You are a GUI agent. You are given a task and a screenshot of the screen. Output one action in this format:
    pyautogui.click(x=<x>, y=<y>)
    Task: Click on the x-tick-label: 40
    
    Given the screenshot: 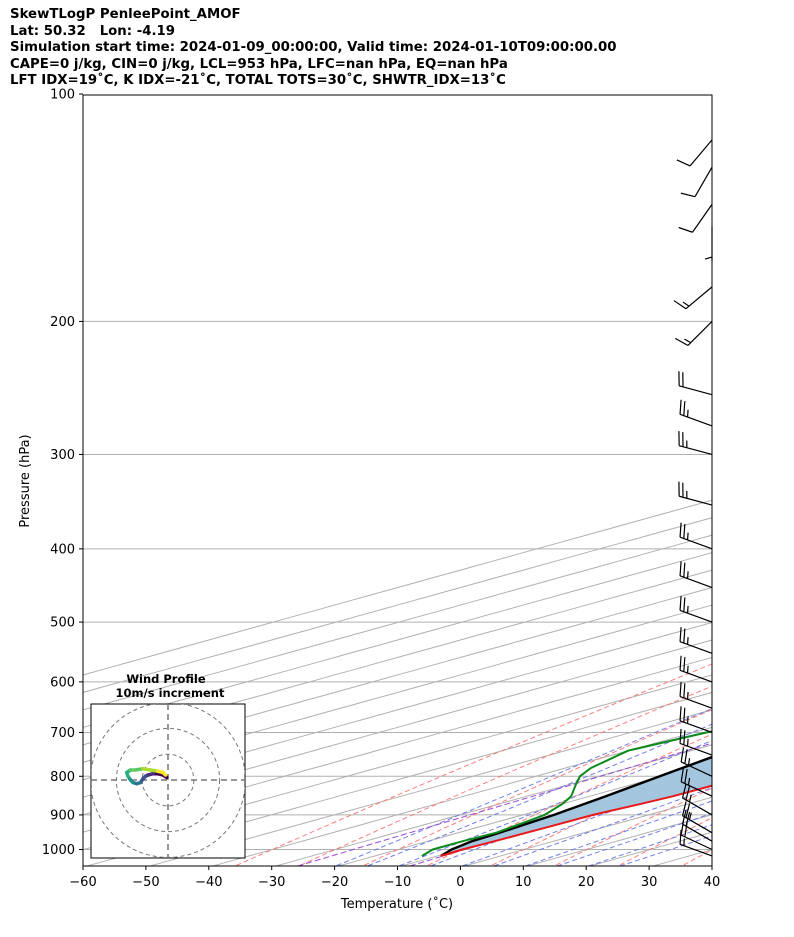 What is the action you would take?
    pyautogui.click(x=712, y=882)
    